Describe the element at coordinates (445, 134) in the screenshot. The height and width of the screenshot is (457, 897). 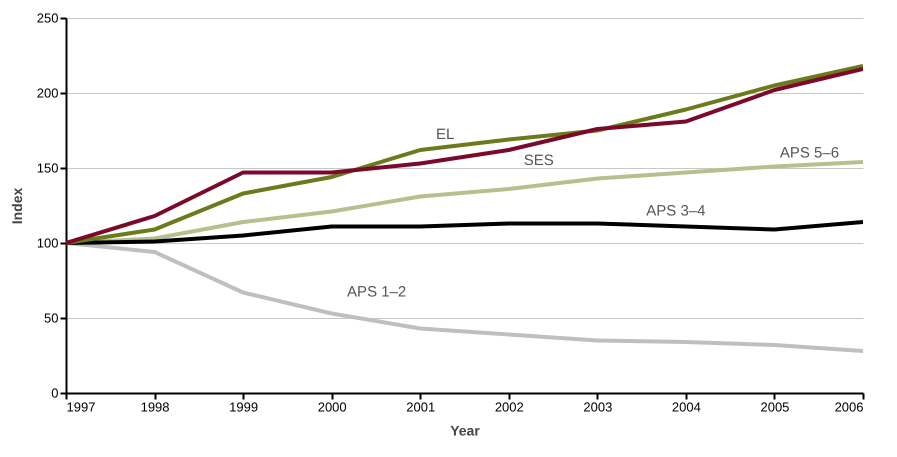
I see `series-label: EL` at that location.